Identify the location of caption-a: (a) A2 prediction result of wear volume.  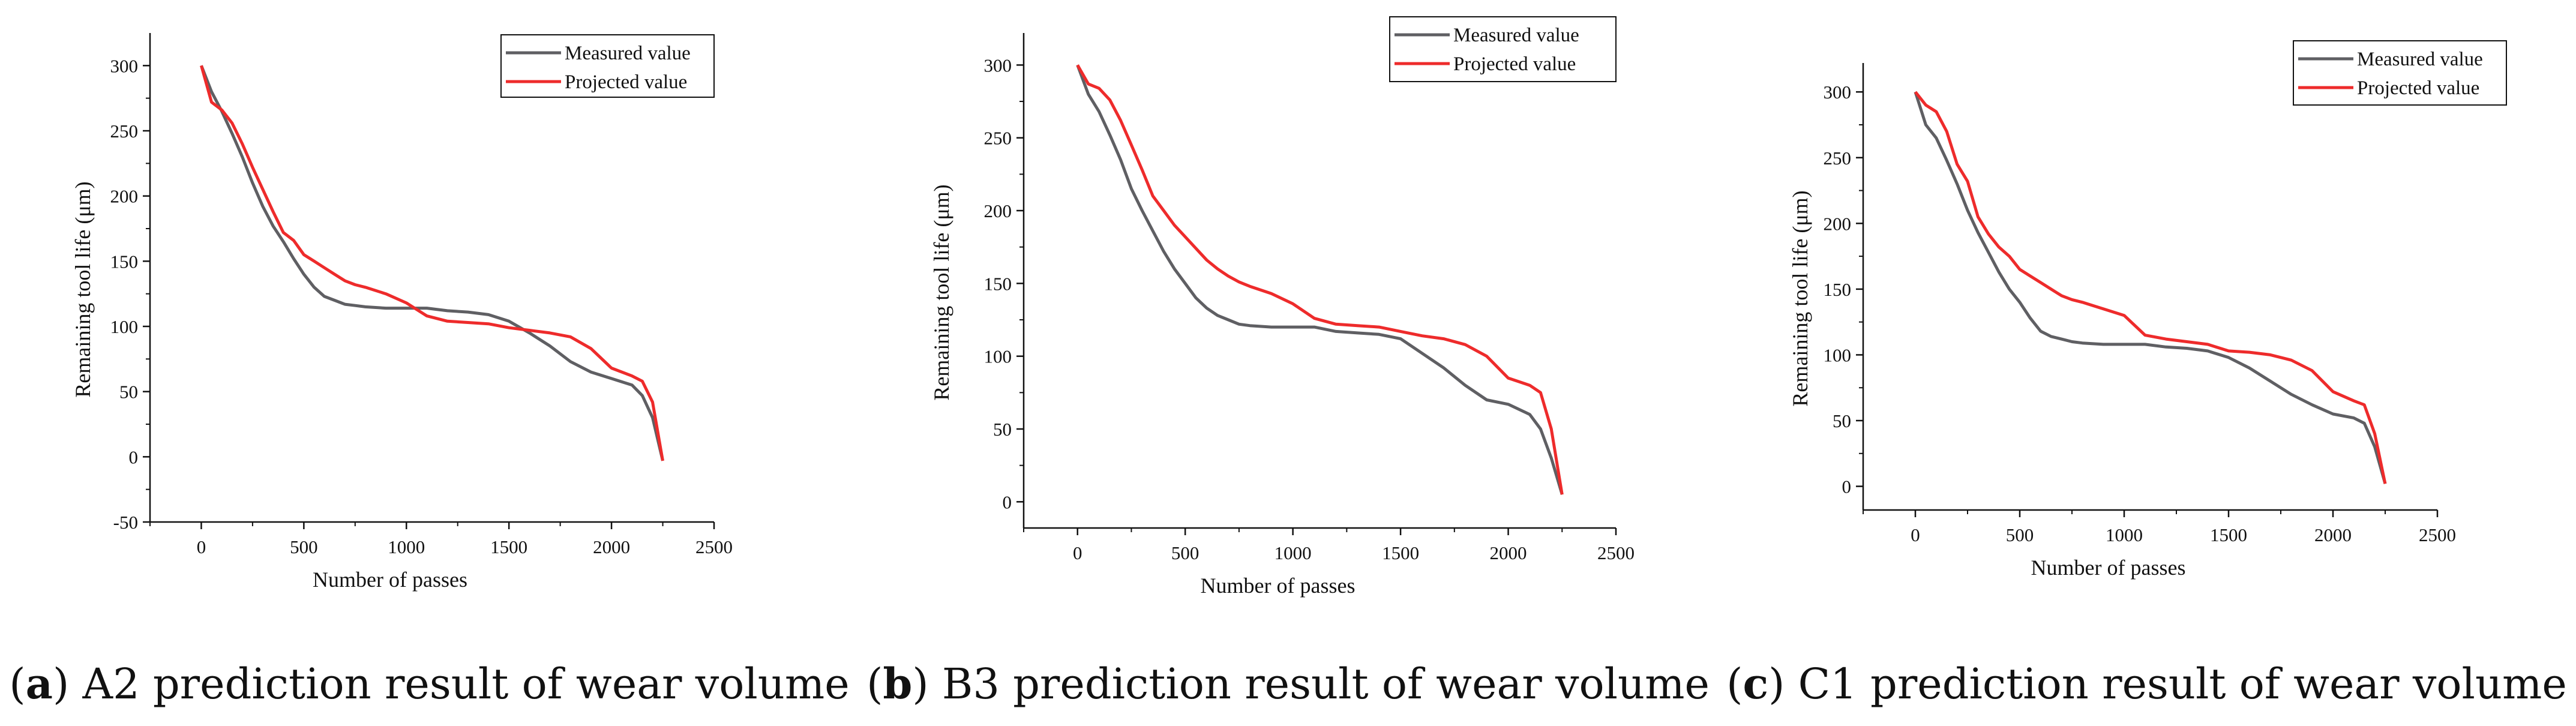
(429, 684).